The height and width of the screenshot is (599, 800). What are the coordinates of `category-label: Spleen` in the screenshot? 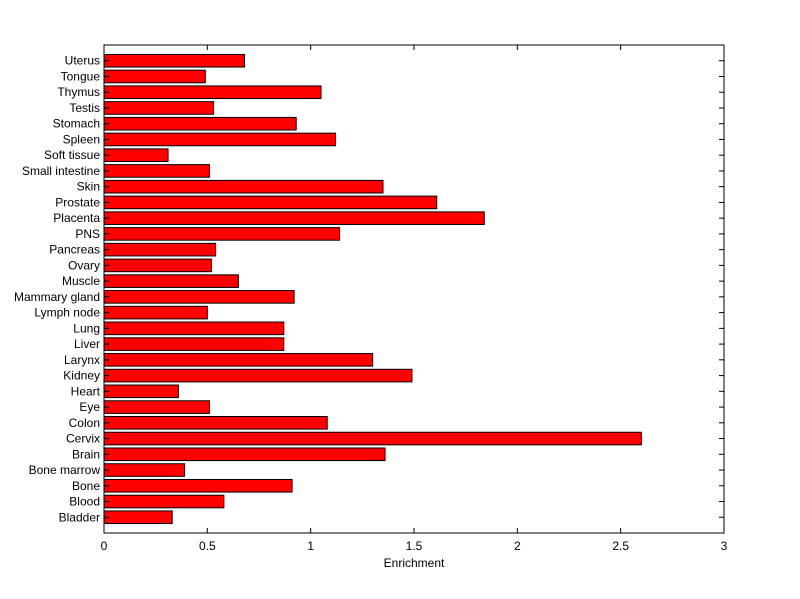 It's located at (81, 139).